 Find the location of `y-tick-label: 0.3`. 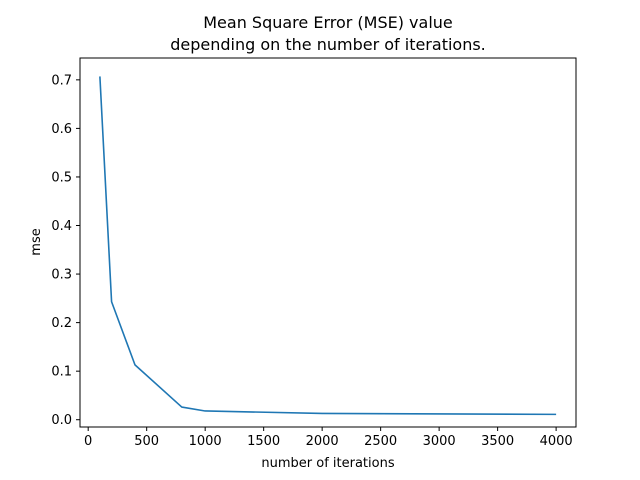

y-tick-label: 0.3 is located at coordinates (61, 275).